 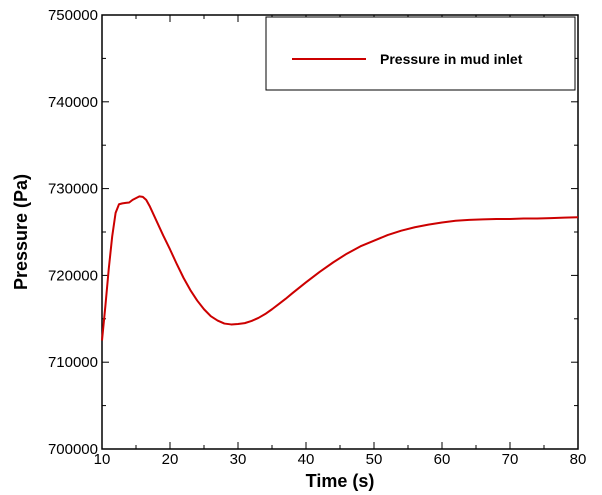 What do you see at coordinates (73, 449) in the screenshot?
I see `y-tick-label: 700000` at bounding box center [73, 449].